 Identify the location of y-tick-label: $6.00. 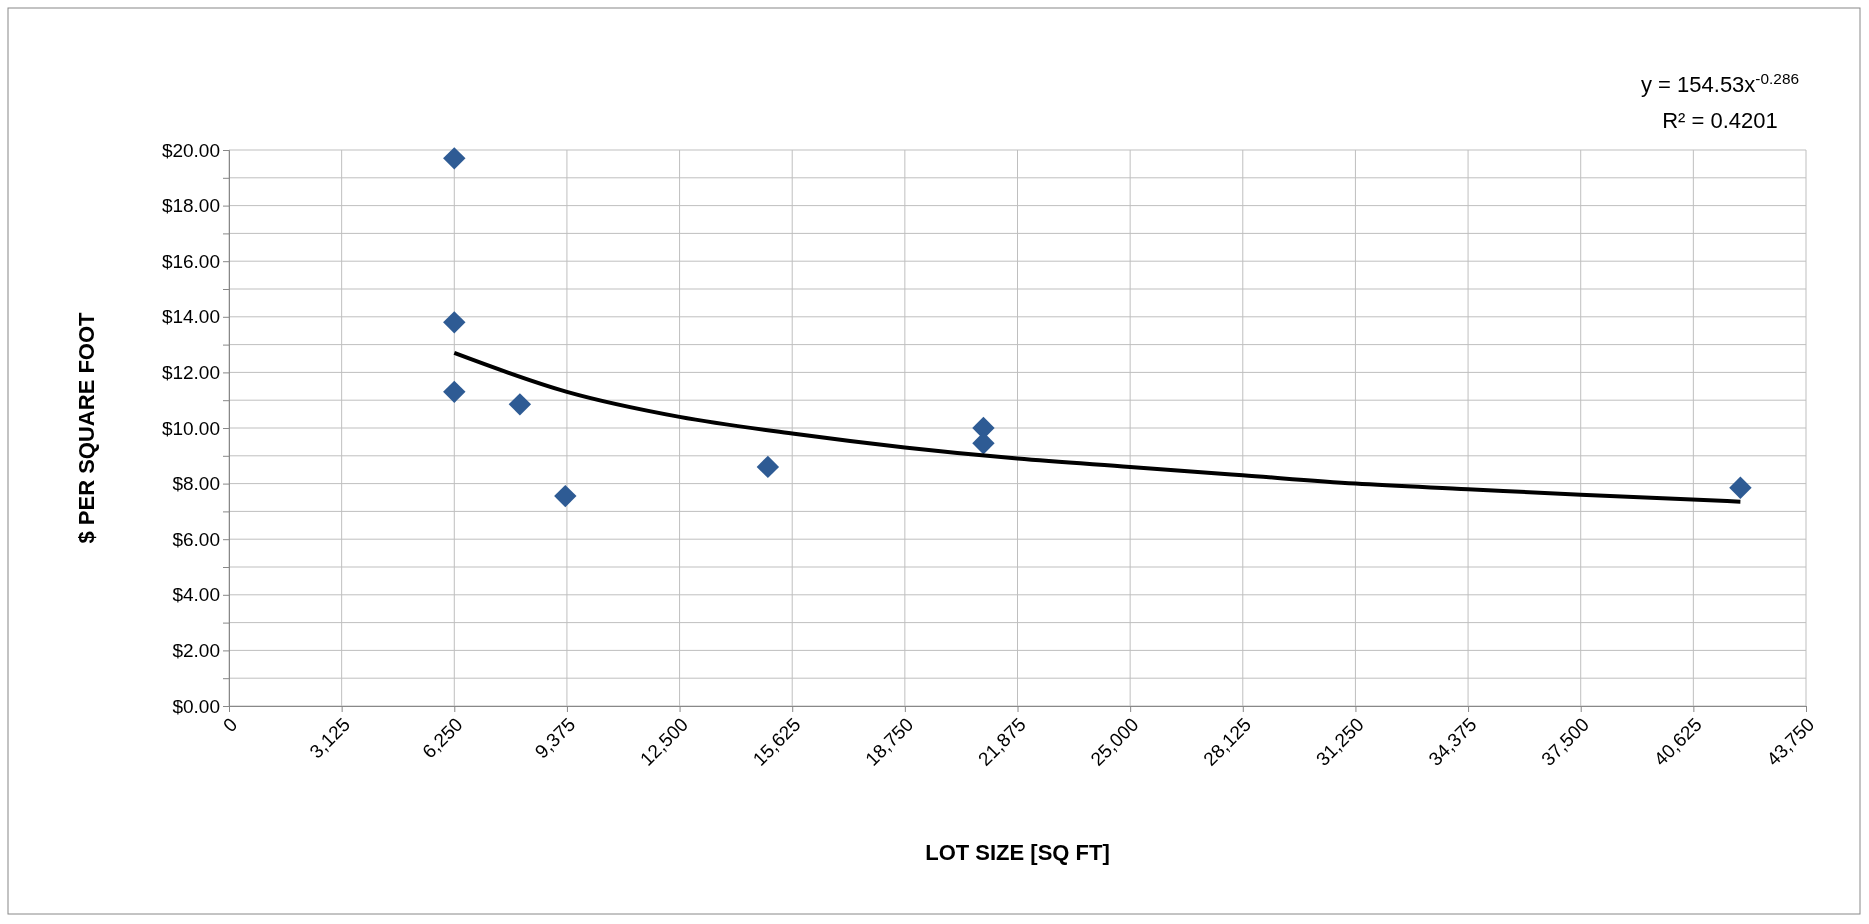
(196, 539).